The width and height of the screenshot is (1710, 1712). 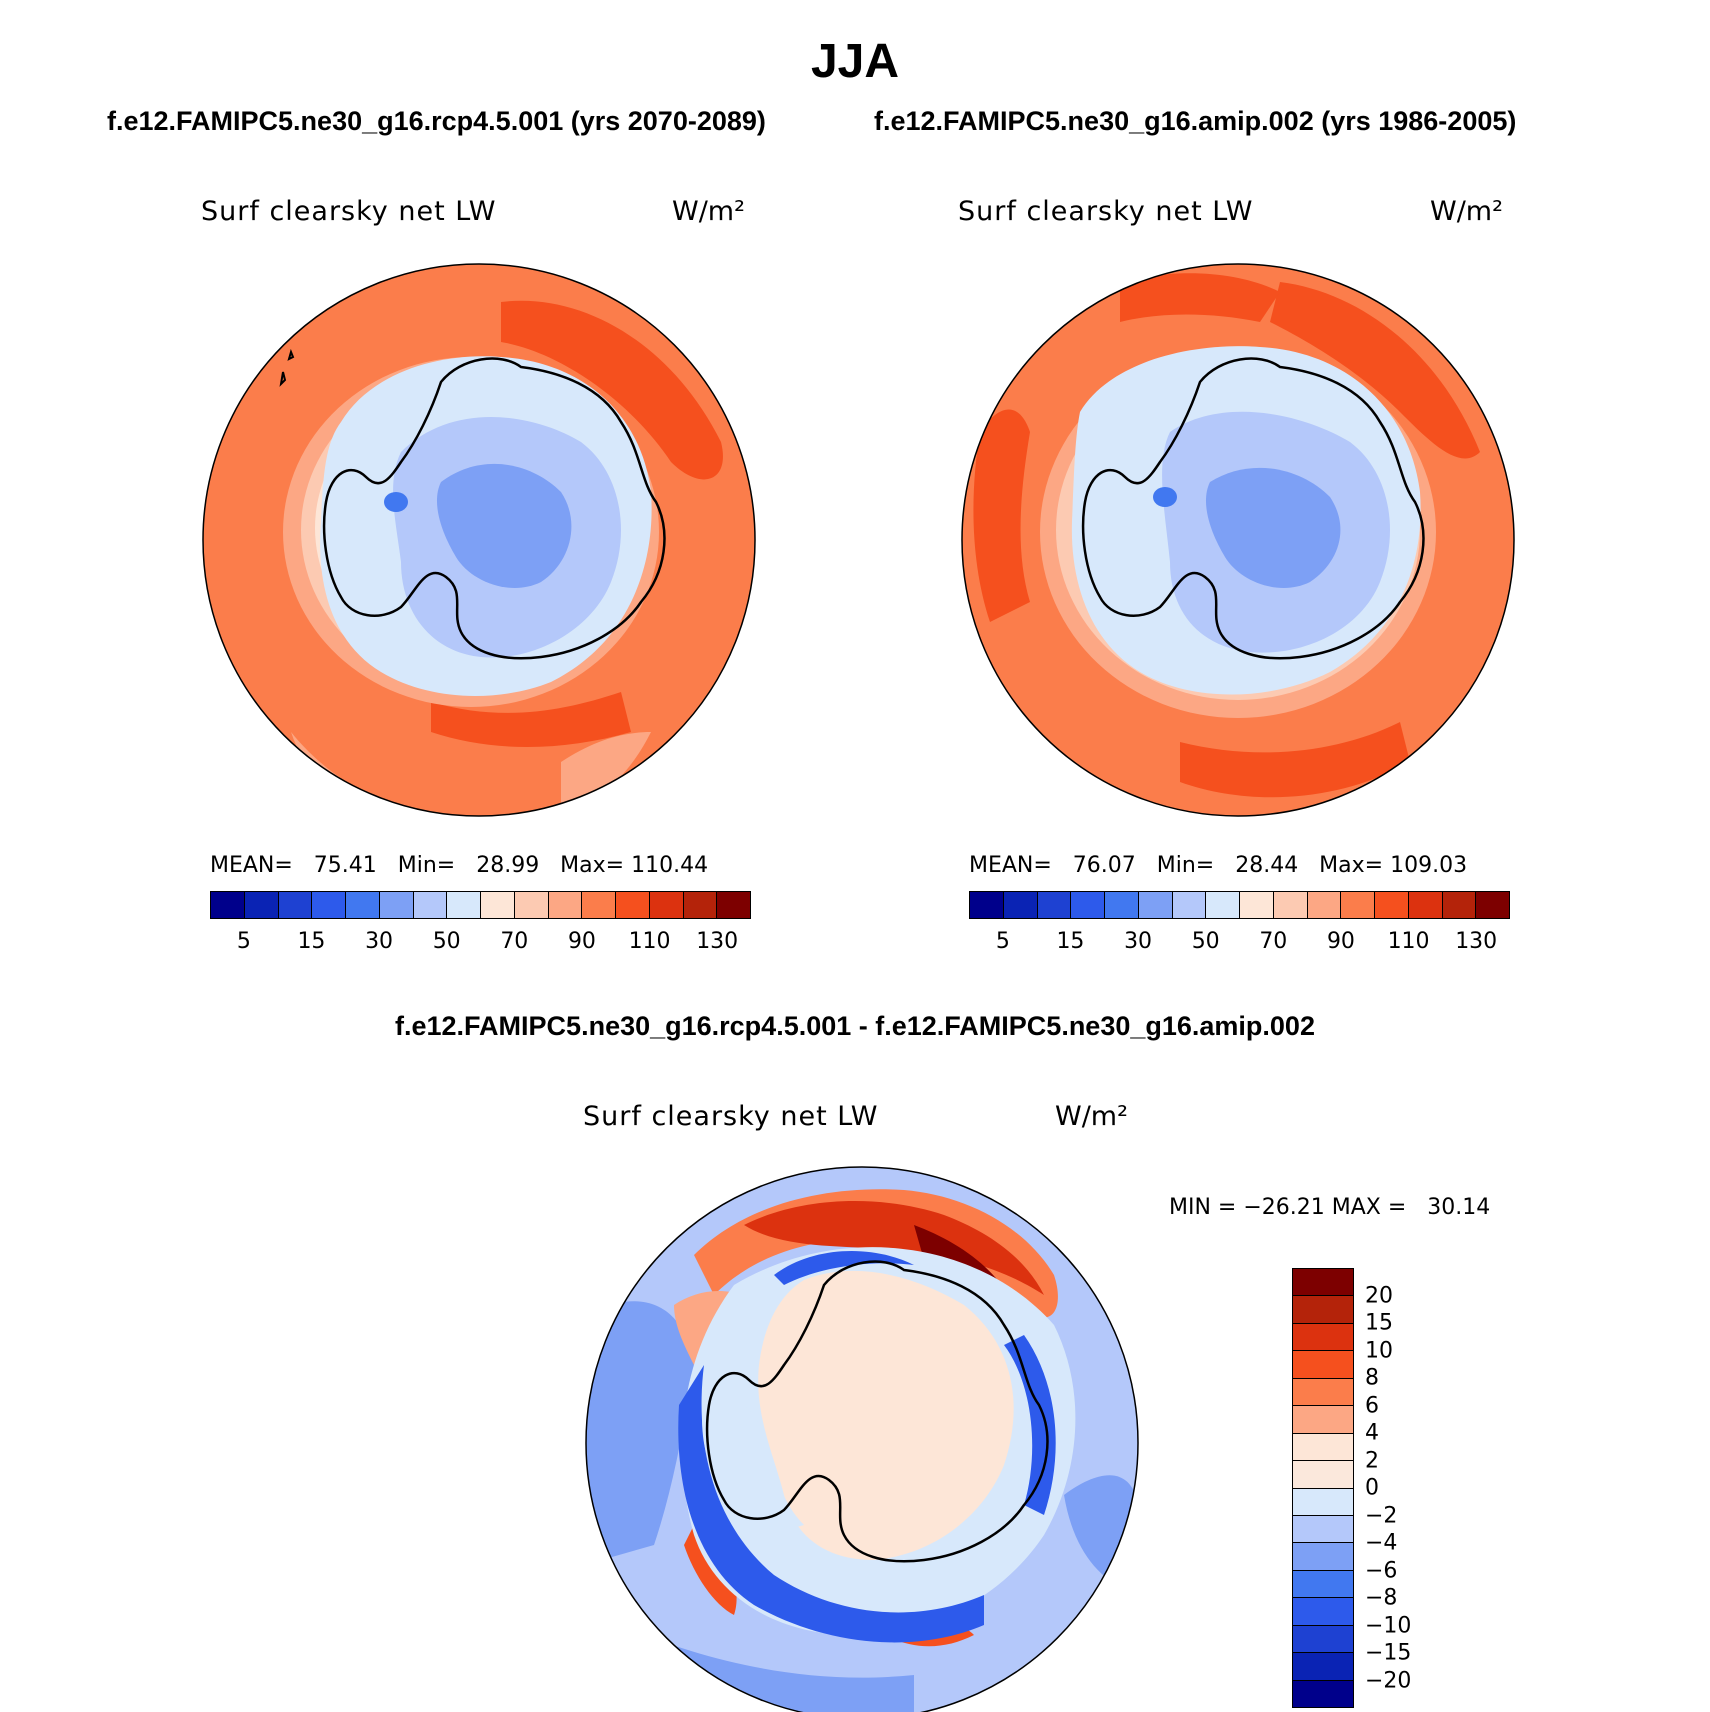 I want to click on colorbar-tick-label: 0, so click(x=1372, y=1488).